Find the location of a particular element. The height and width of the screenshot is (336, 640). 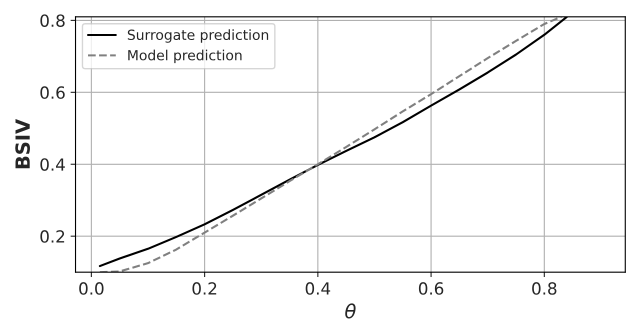

y-tick-label: 0.8 is located at coordinates (52, 20).